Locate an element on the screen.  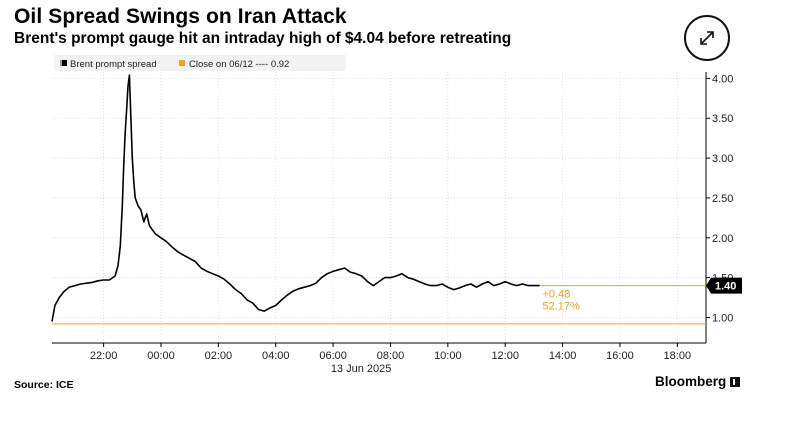
change-annotation: +0.48 is located at coordinates (557, 295).